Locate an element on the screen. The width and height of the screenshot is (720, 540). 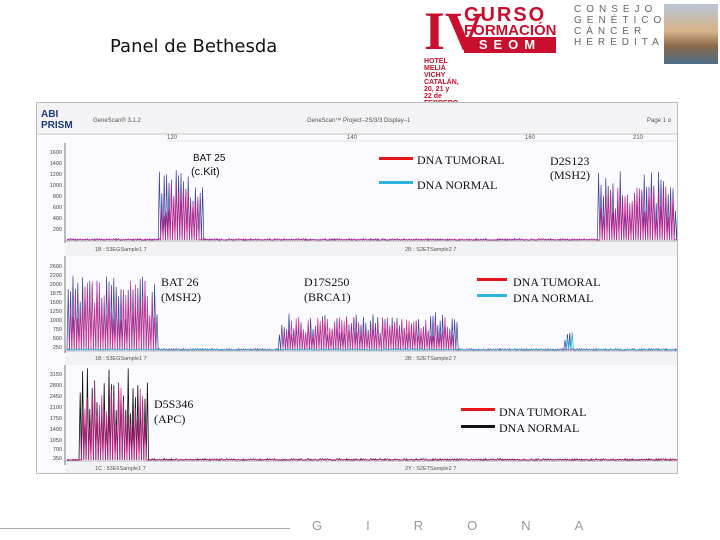
sample-label: 2Y : S2ETSample2 7 is located at coordinates (430, 469).